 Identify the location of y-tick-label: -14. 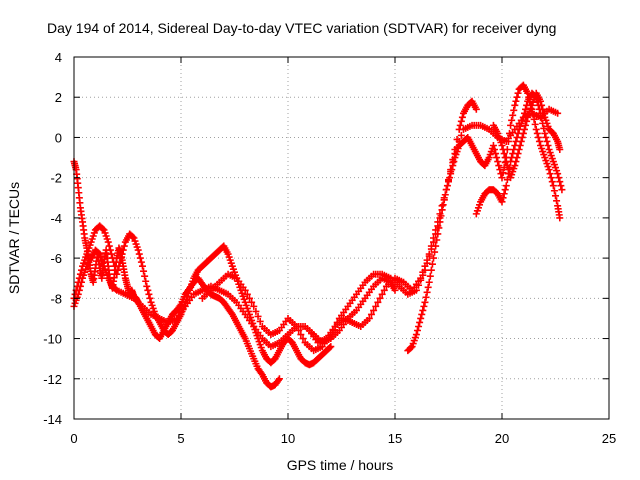
(52, 419).